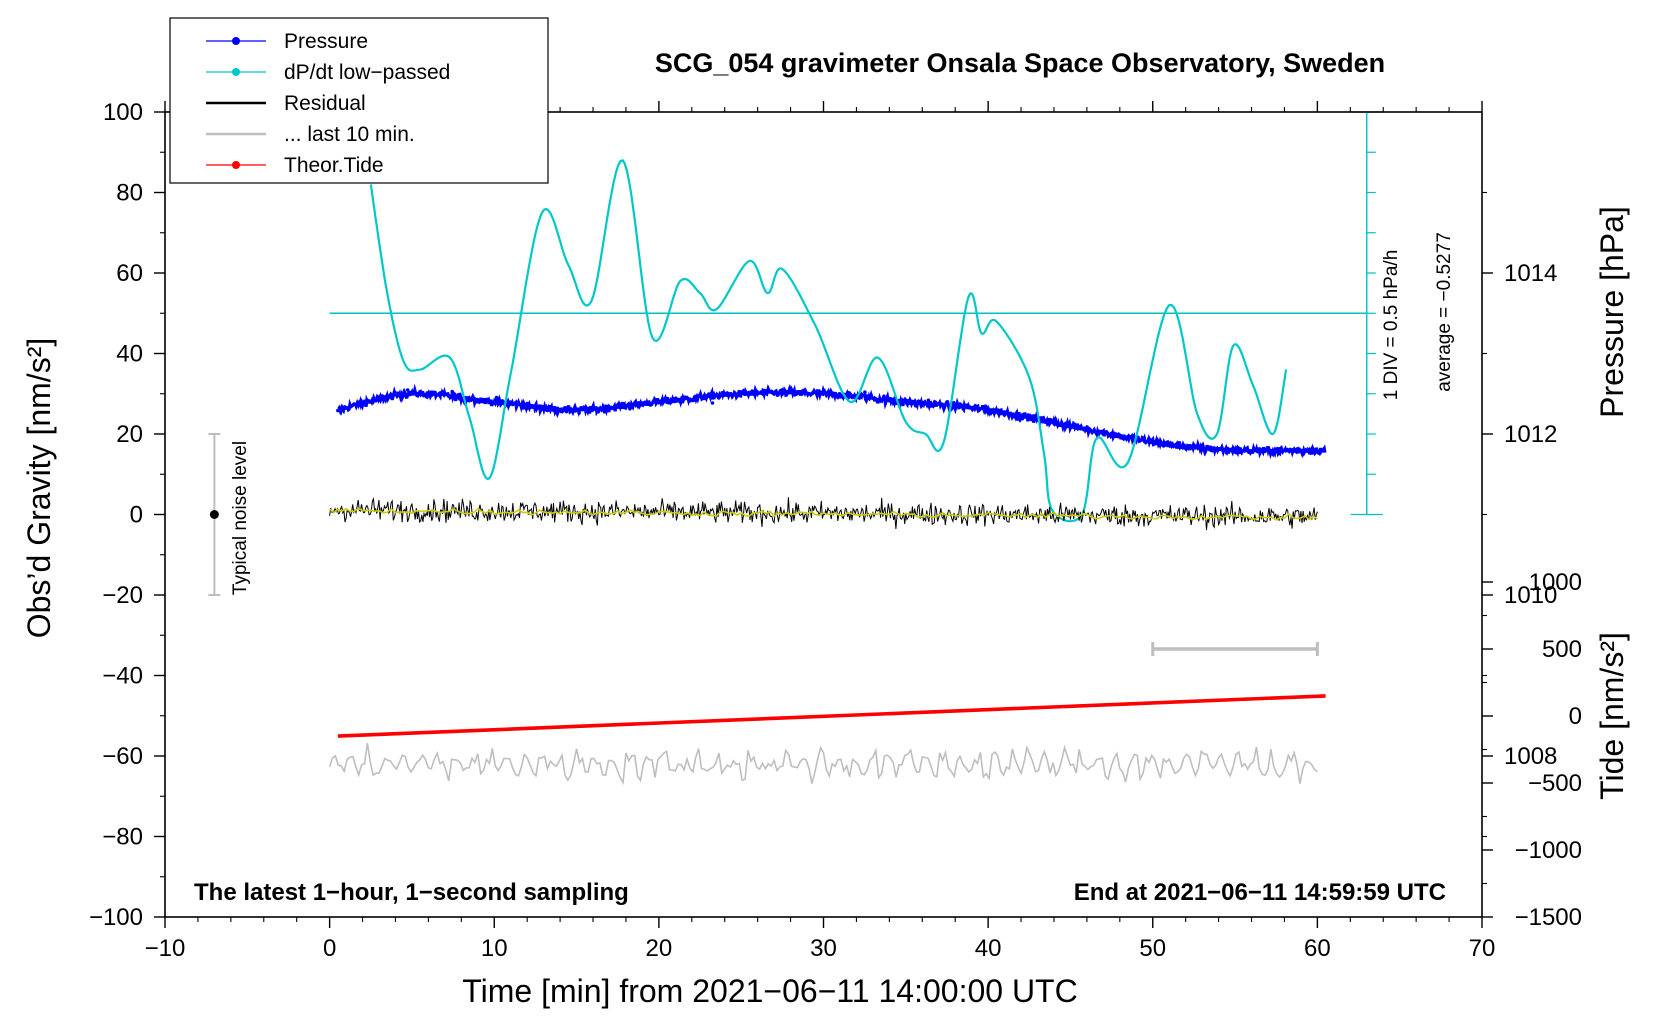  Describe the element at coordinates (1530, 434) in the screenshot. I see `y-tick-label-pressure: 1012` at that location.